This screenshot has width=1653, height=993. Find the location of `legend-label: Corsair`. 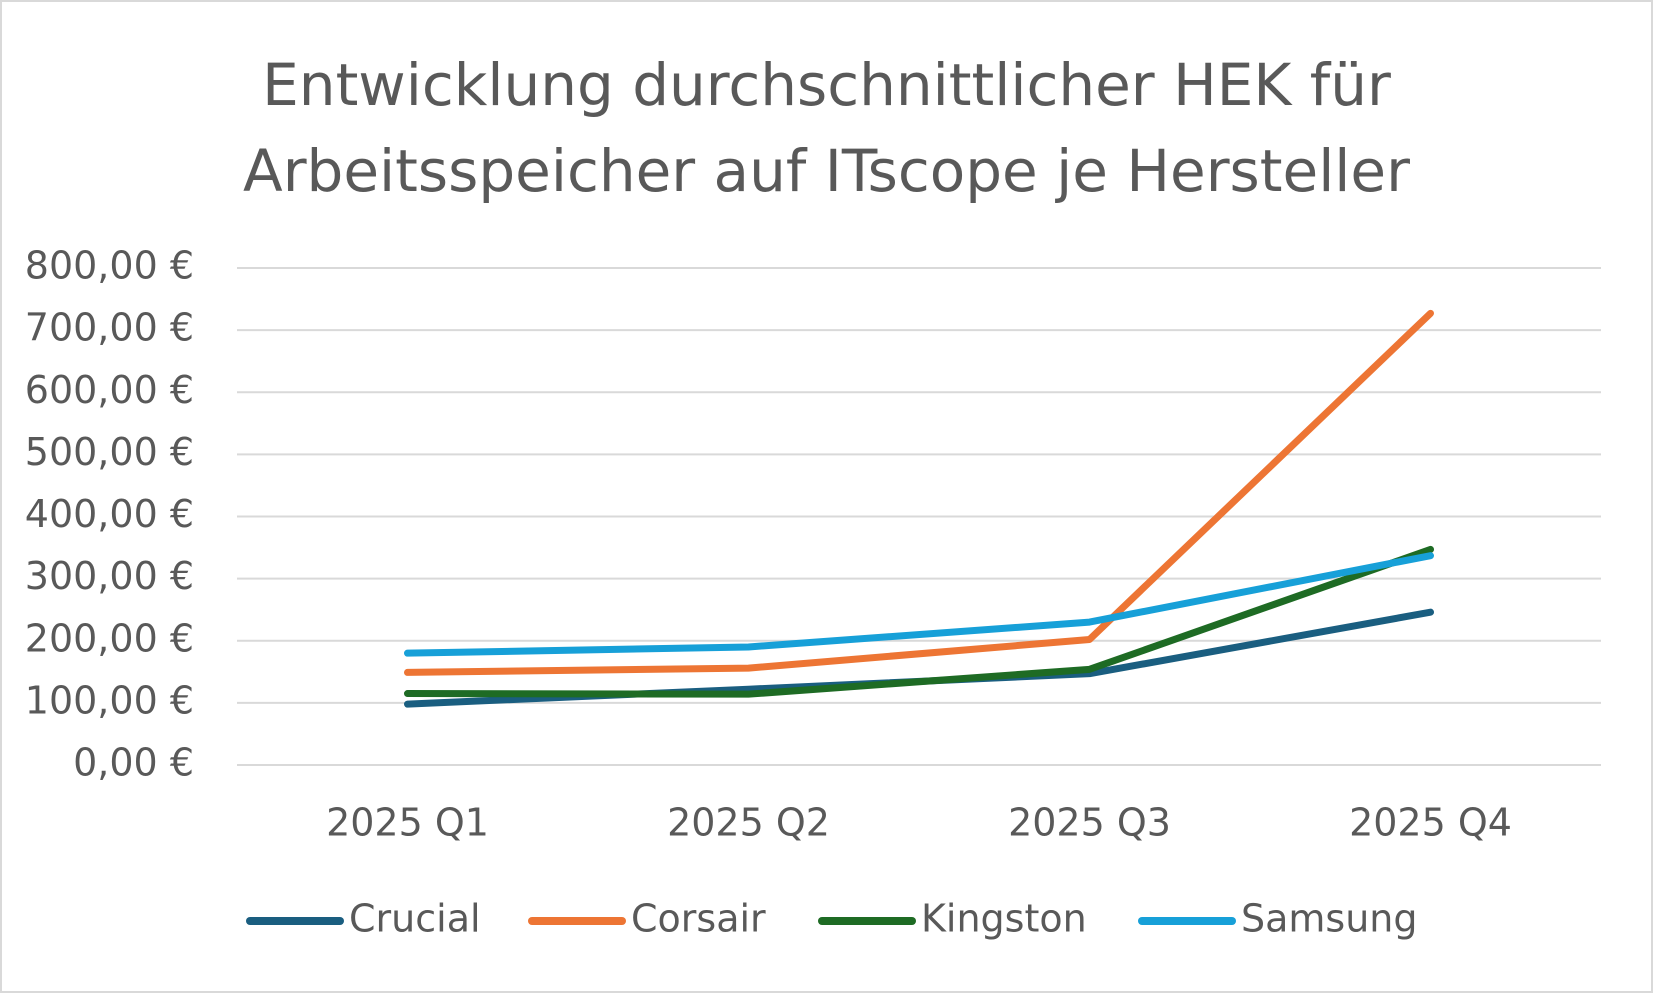

legend-label: Corsair is located at coordinates (698, 919).